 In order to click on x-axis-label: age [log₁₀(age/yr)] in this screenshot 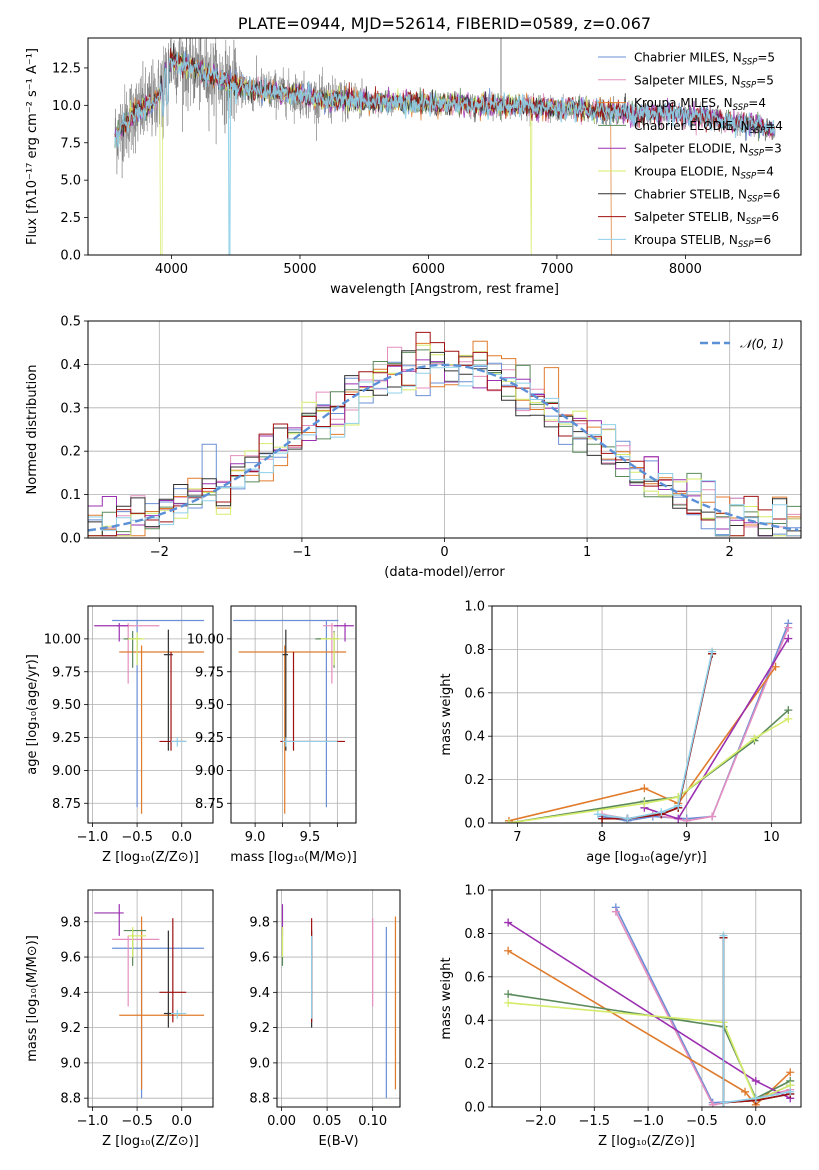, I will do `click(646, 857)`.